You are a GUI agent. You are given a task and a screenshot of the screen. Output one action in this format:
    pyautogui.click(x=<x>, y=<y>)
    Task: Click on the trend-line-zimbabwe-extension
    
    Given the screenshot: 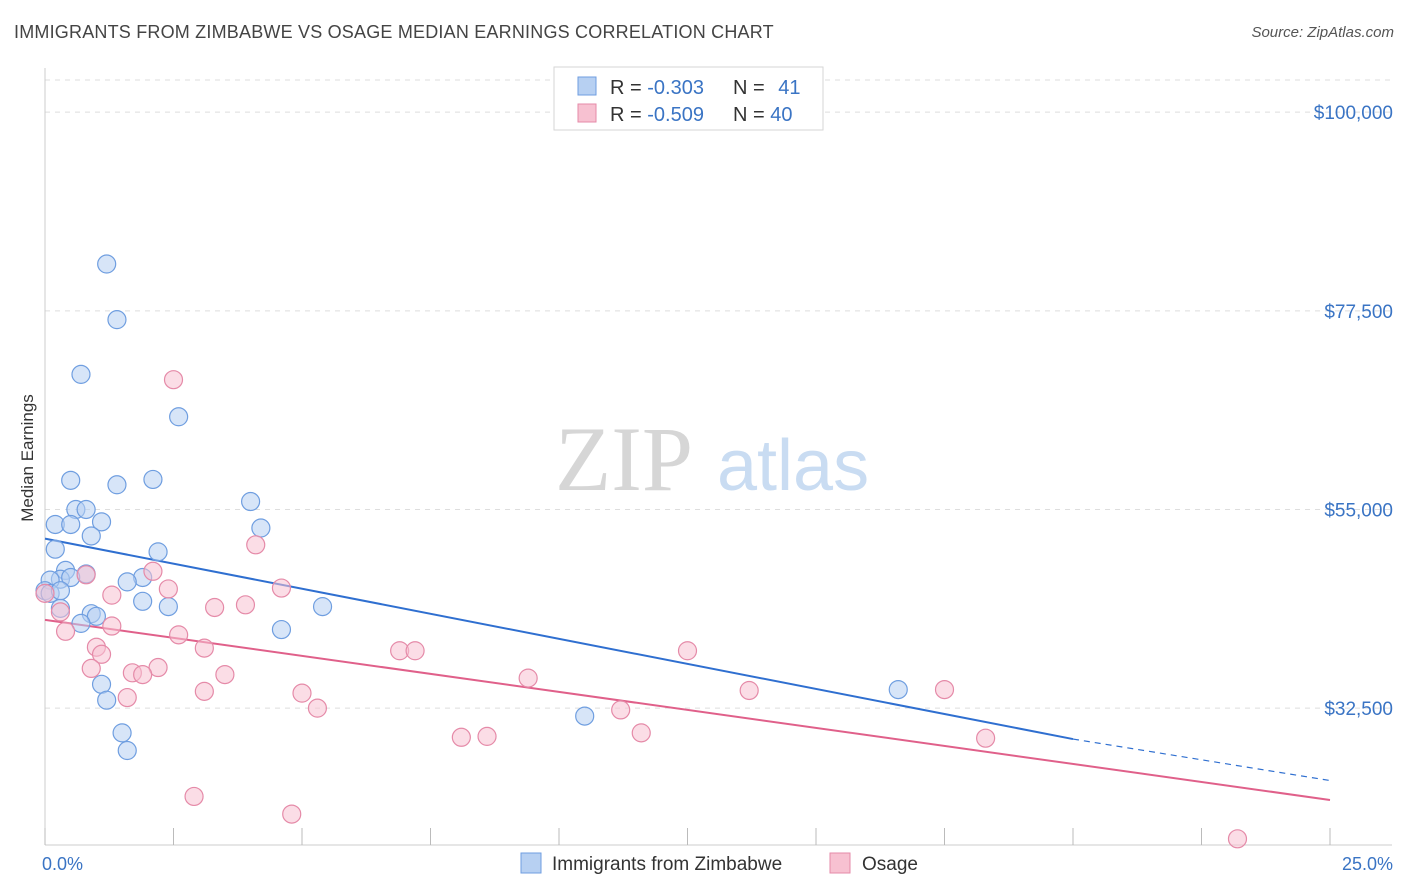 What is the action you would take?
    pyautogui.click(x=1201, y=760)
    